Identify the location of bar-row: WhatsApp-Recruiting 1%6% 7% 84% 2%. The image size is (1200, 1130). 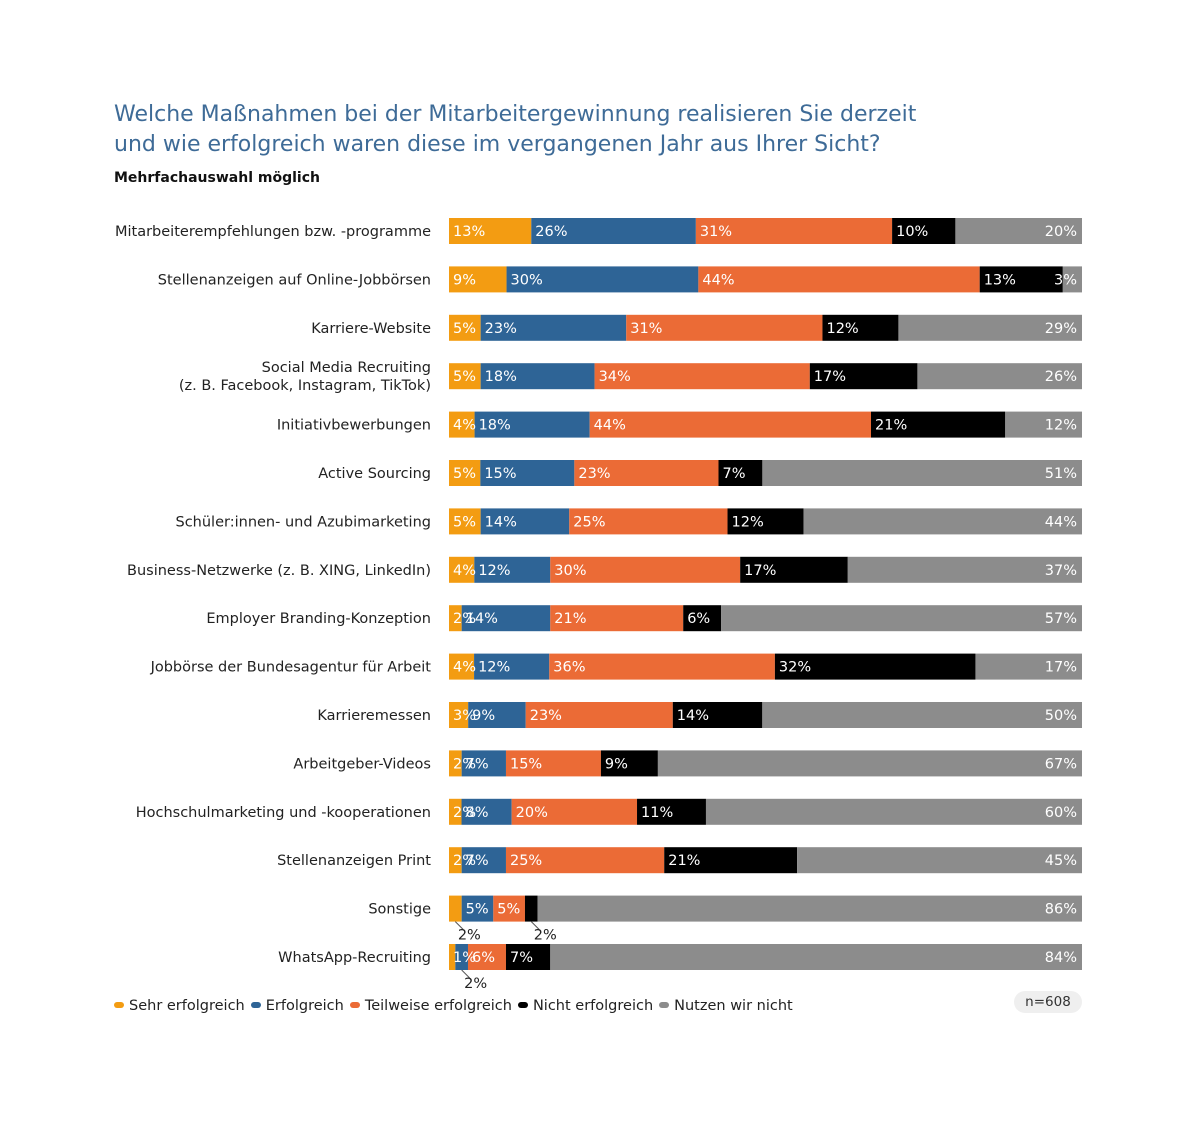
(680, 968).